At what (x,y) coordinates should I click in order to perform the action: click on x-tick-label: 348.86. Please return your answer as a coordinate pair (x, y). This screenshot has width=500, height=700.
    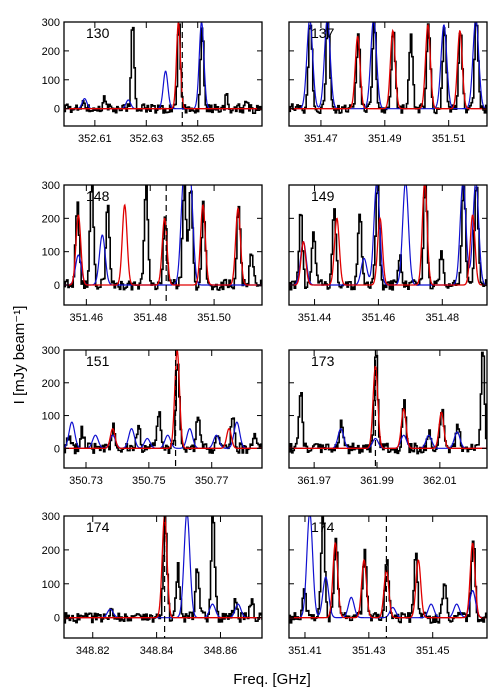
    Looking at the image, I should click on (221, 651).